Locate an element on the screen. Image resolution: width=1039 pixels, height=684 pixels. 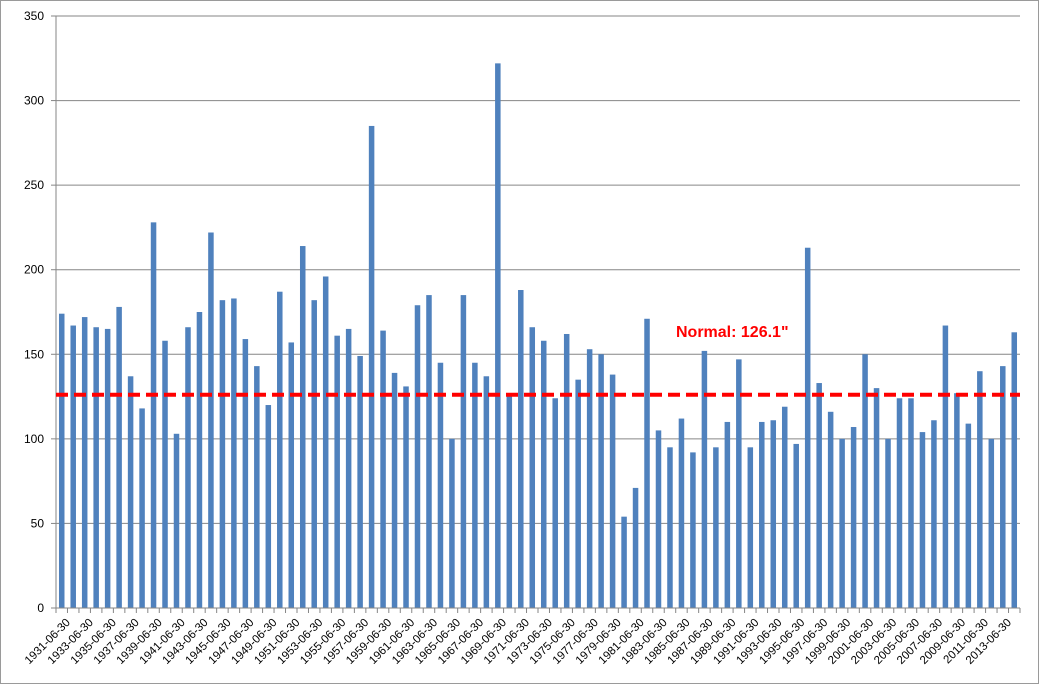
normal-label: Normal: 126.1" is located at coordinates (732, 332).